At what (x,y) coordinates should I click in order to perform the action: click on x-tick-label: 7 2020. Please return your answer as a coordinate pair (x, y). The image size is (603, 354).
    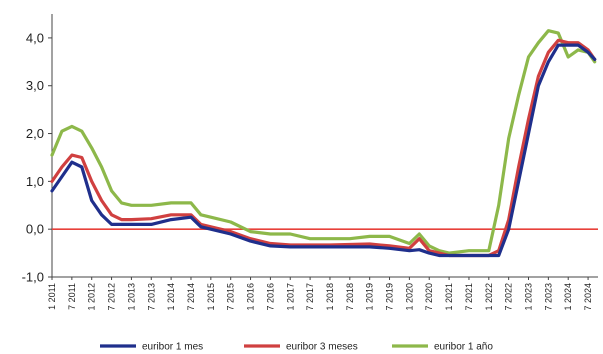
    Looking at the image, I should click on (429, 297).